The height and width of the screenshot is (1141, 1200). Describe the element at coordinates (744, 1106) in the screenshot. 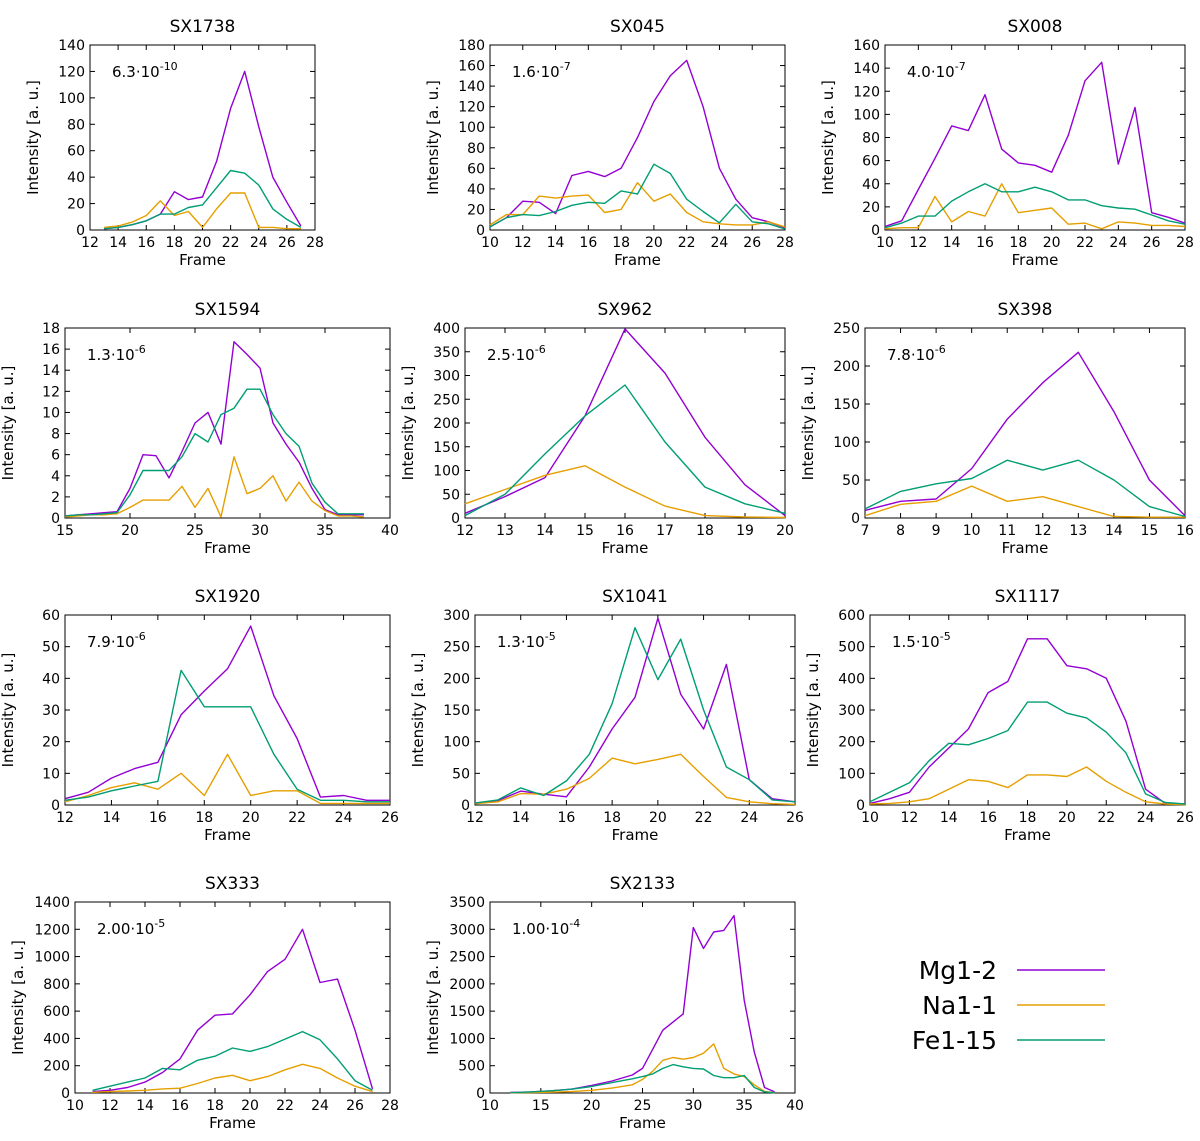

I see `x-tick-label: 35` at that location.